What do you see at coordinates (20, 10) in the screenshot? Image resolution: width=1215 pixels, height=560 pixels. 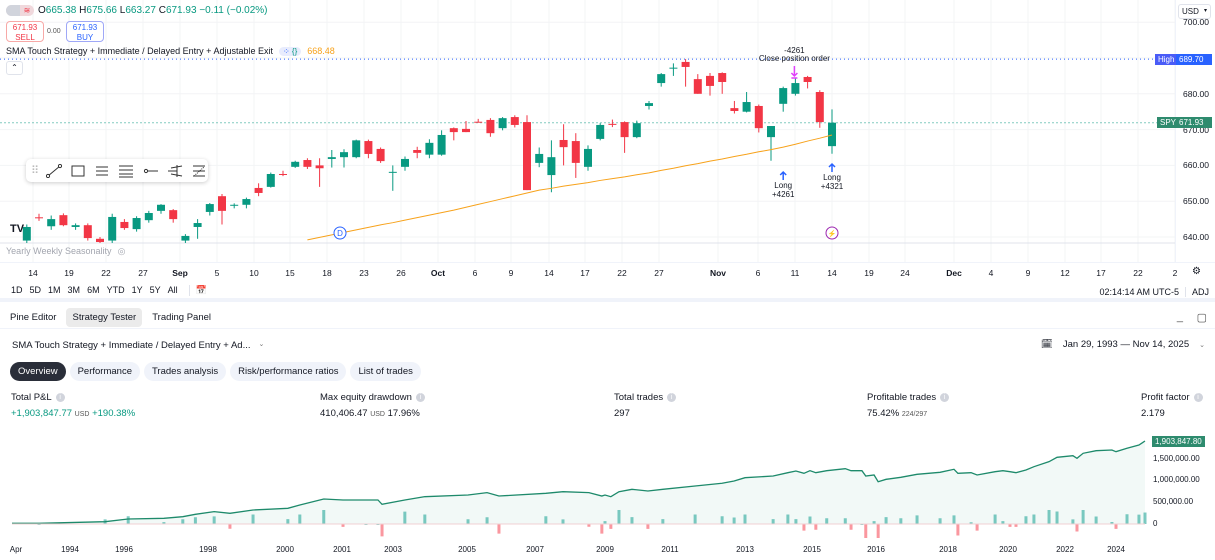 I see `chart-type-toggle: ≋` at bounding box center [20, 10].